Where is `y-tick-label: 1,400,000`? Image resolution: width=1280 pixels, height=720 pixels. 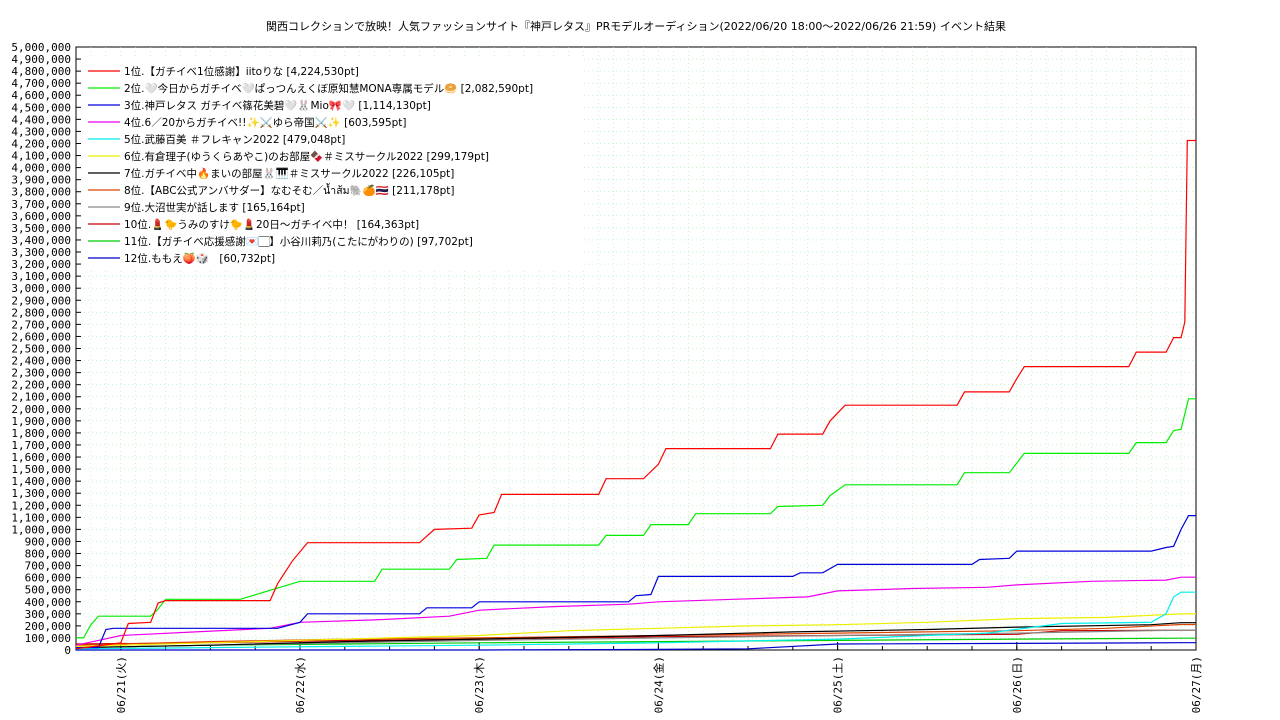 y-tick-label: 1,400,000 is located at coordinates (41, 481).